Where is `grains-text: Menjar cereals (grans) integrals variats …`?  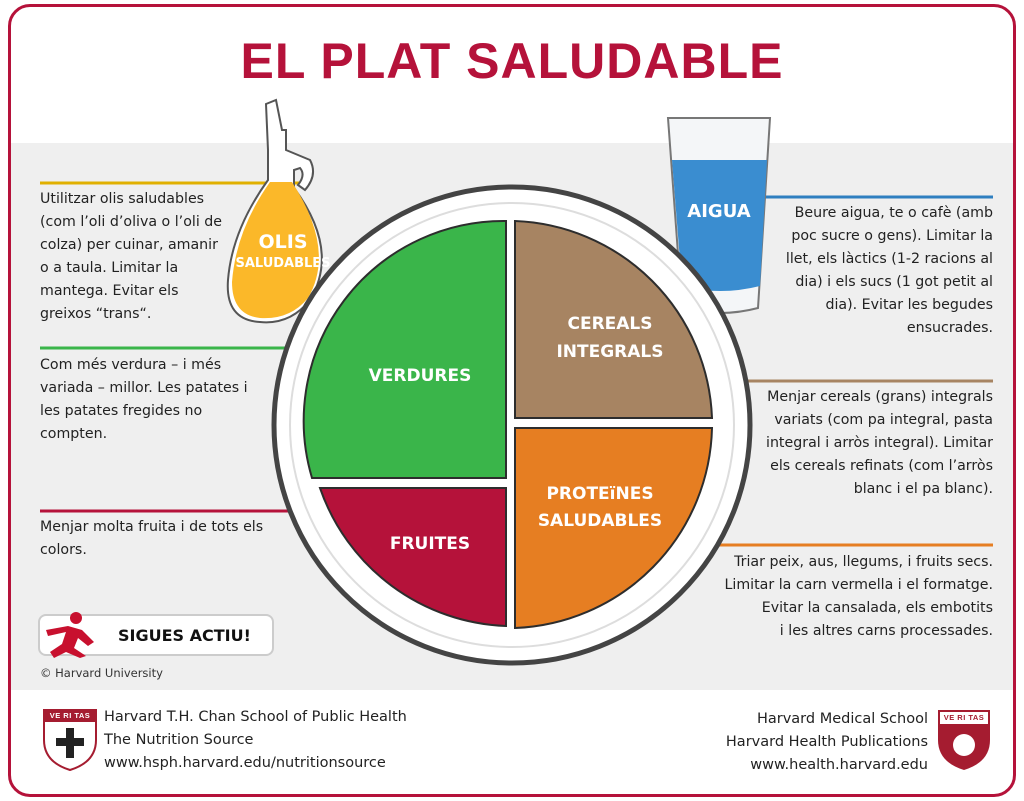
grains-text: Menjar cereals (grans) integrals variats … is located at coordinates (879, 443).